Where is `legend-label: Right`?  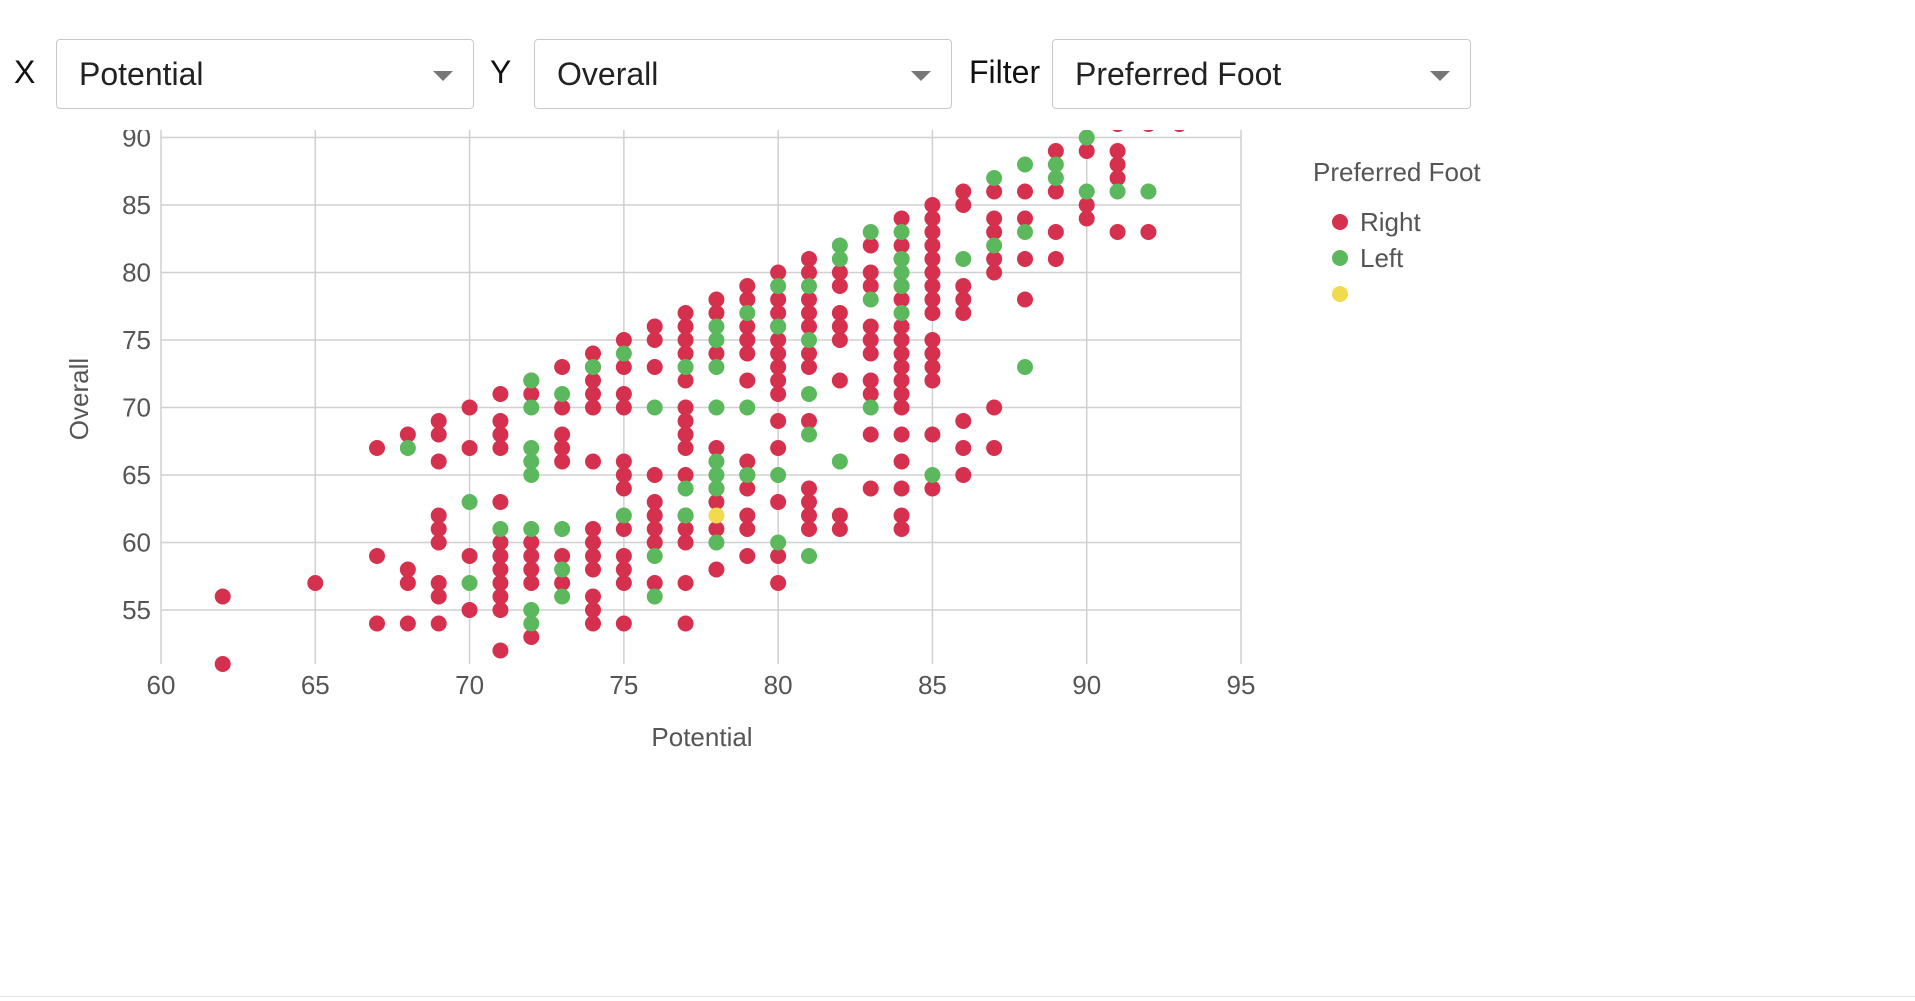 legend-label: Right is located at coordinates (1390, 222).